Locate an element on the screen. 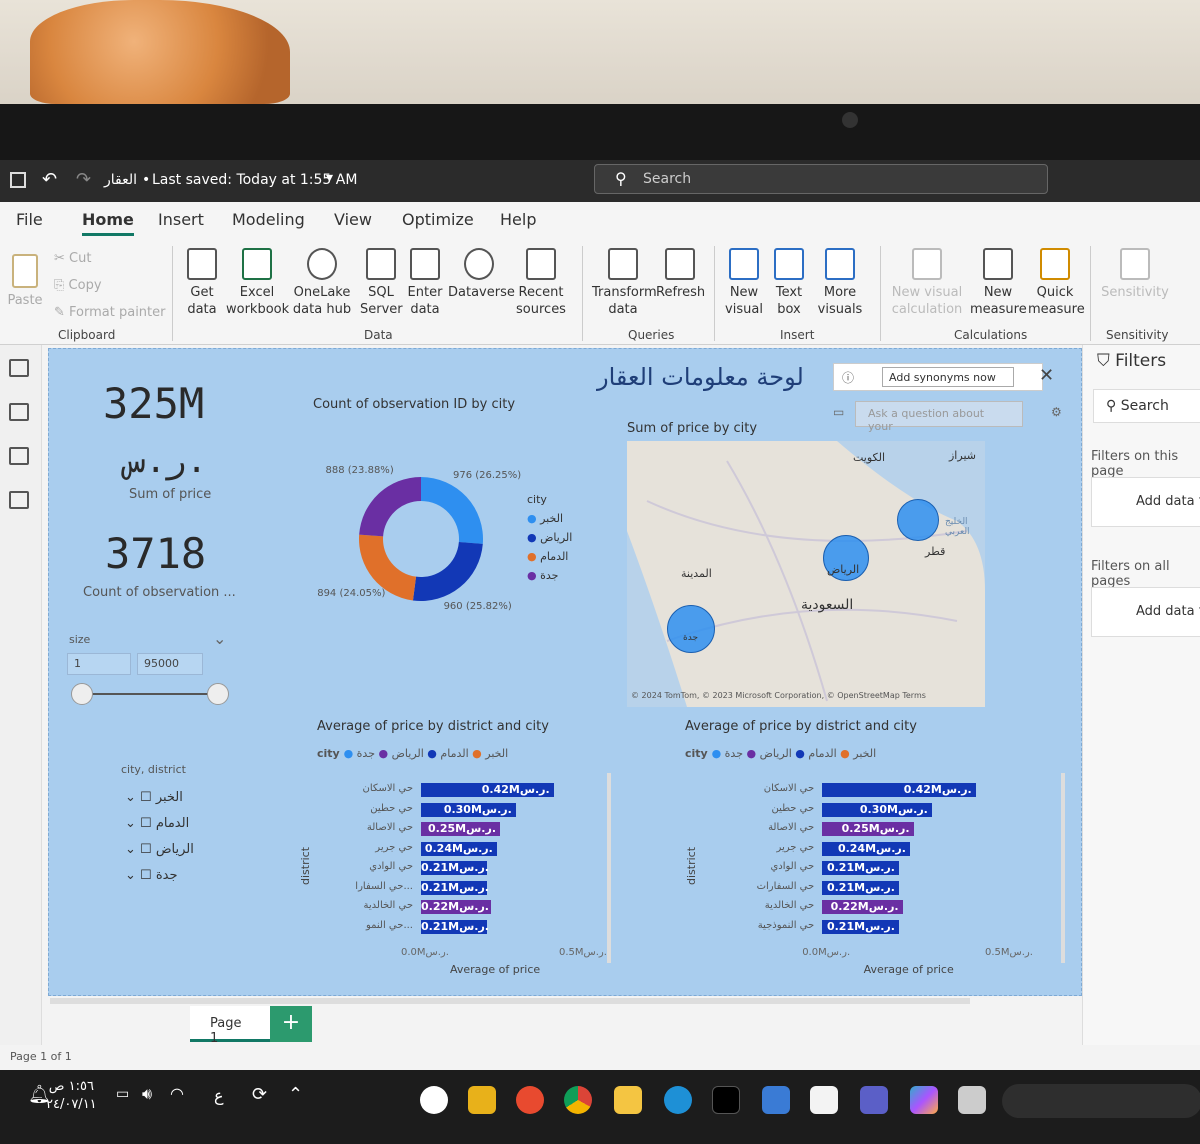 This screenshot has width=1200, height=1144. save-icon is located at coordinates (18, 180).